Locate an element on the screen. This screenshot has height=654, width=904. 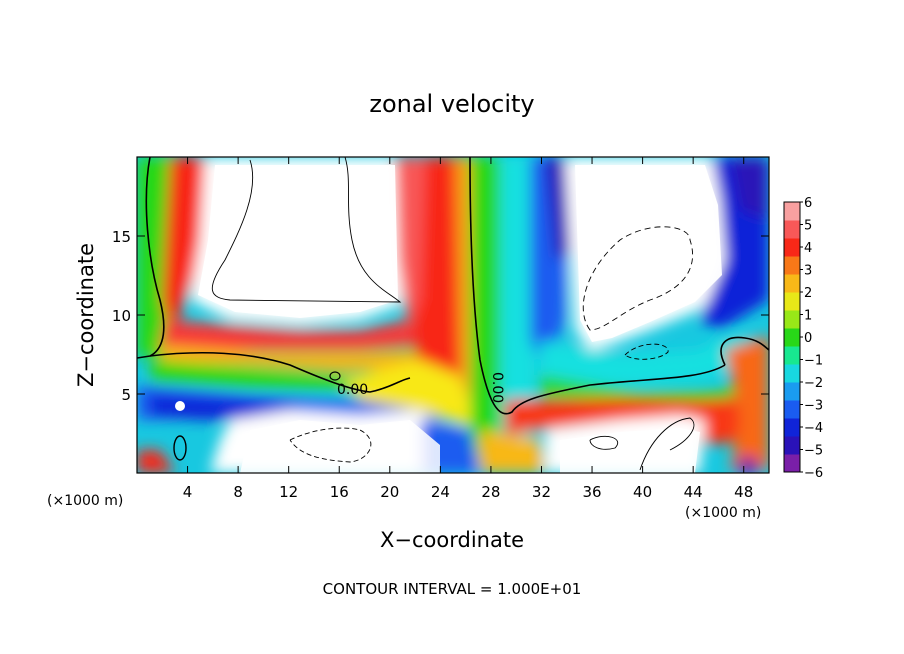
contour-label-left: 0.00 is located at coordinates (352, 390).